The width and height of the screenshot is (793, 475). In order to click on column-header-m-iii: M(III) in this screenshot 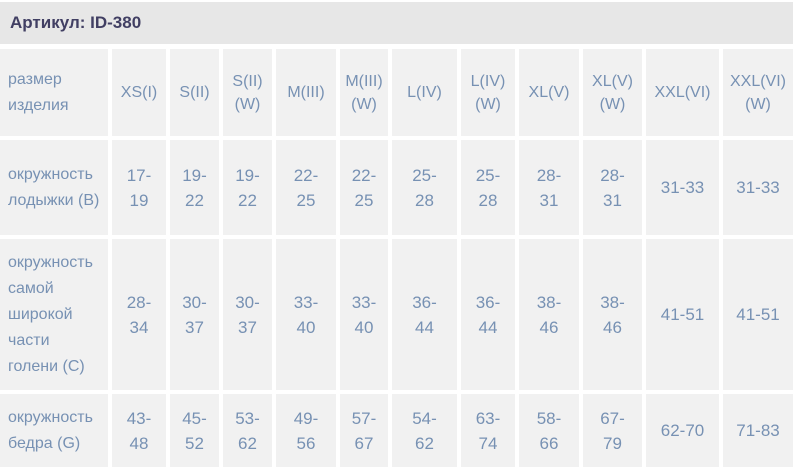, I will do `click(306, 92)`.